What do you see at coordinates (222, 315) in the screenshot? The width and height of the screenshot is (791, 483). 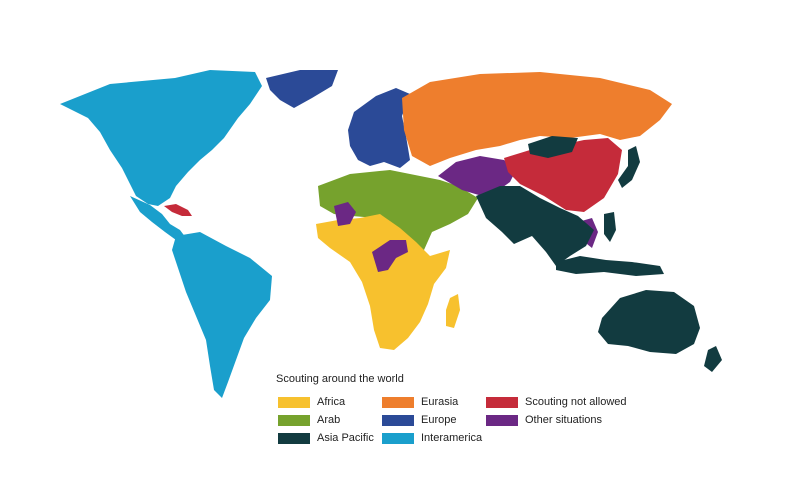 I see `region-south-america` at bounding box center [222, 315].